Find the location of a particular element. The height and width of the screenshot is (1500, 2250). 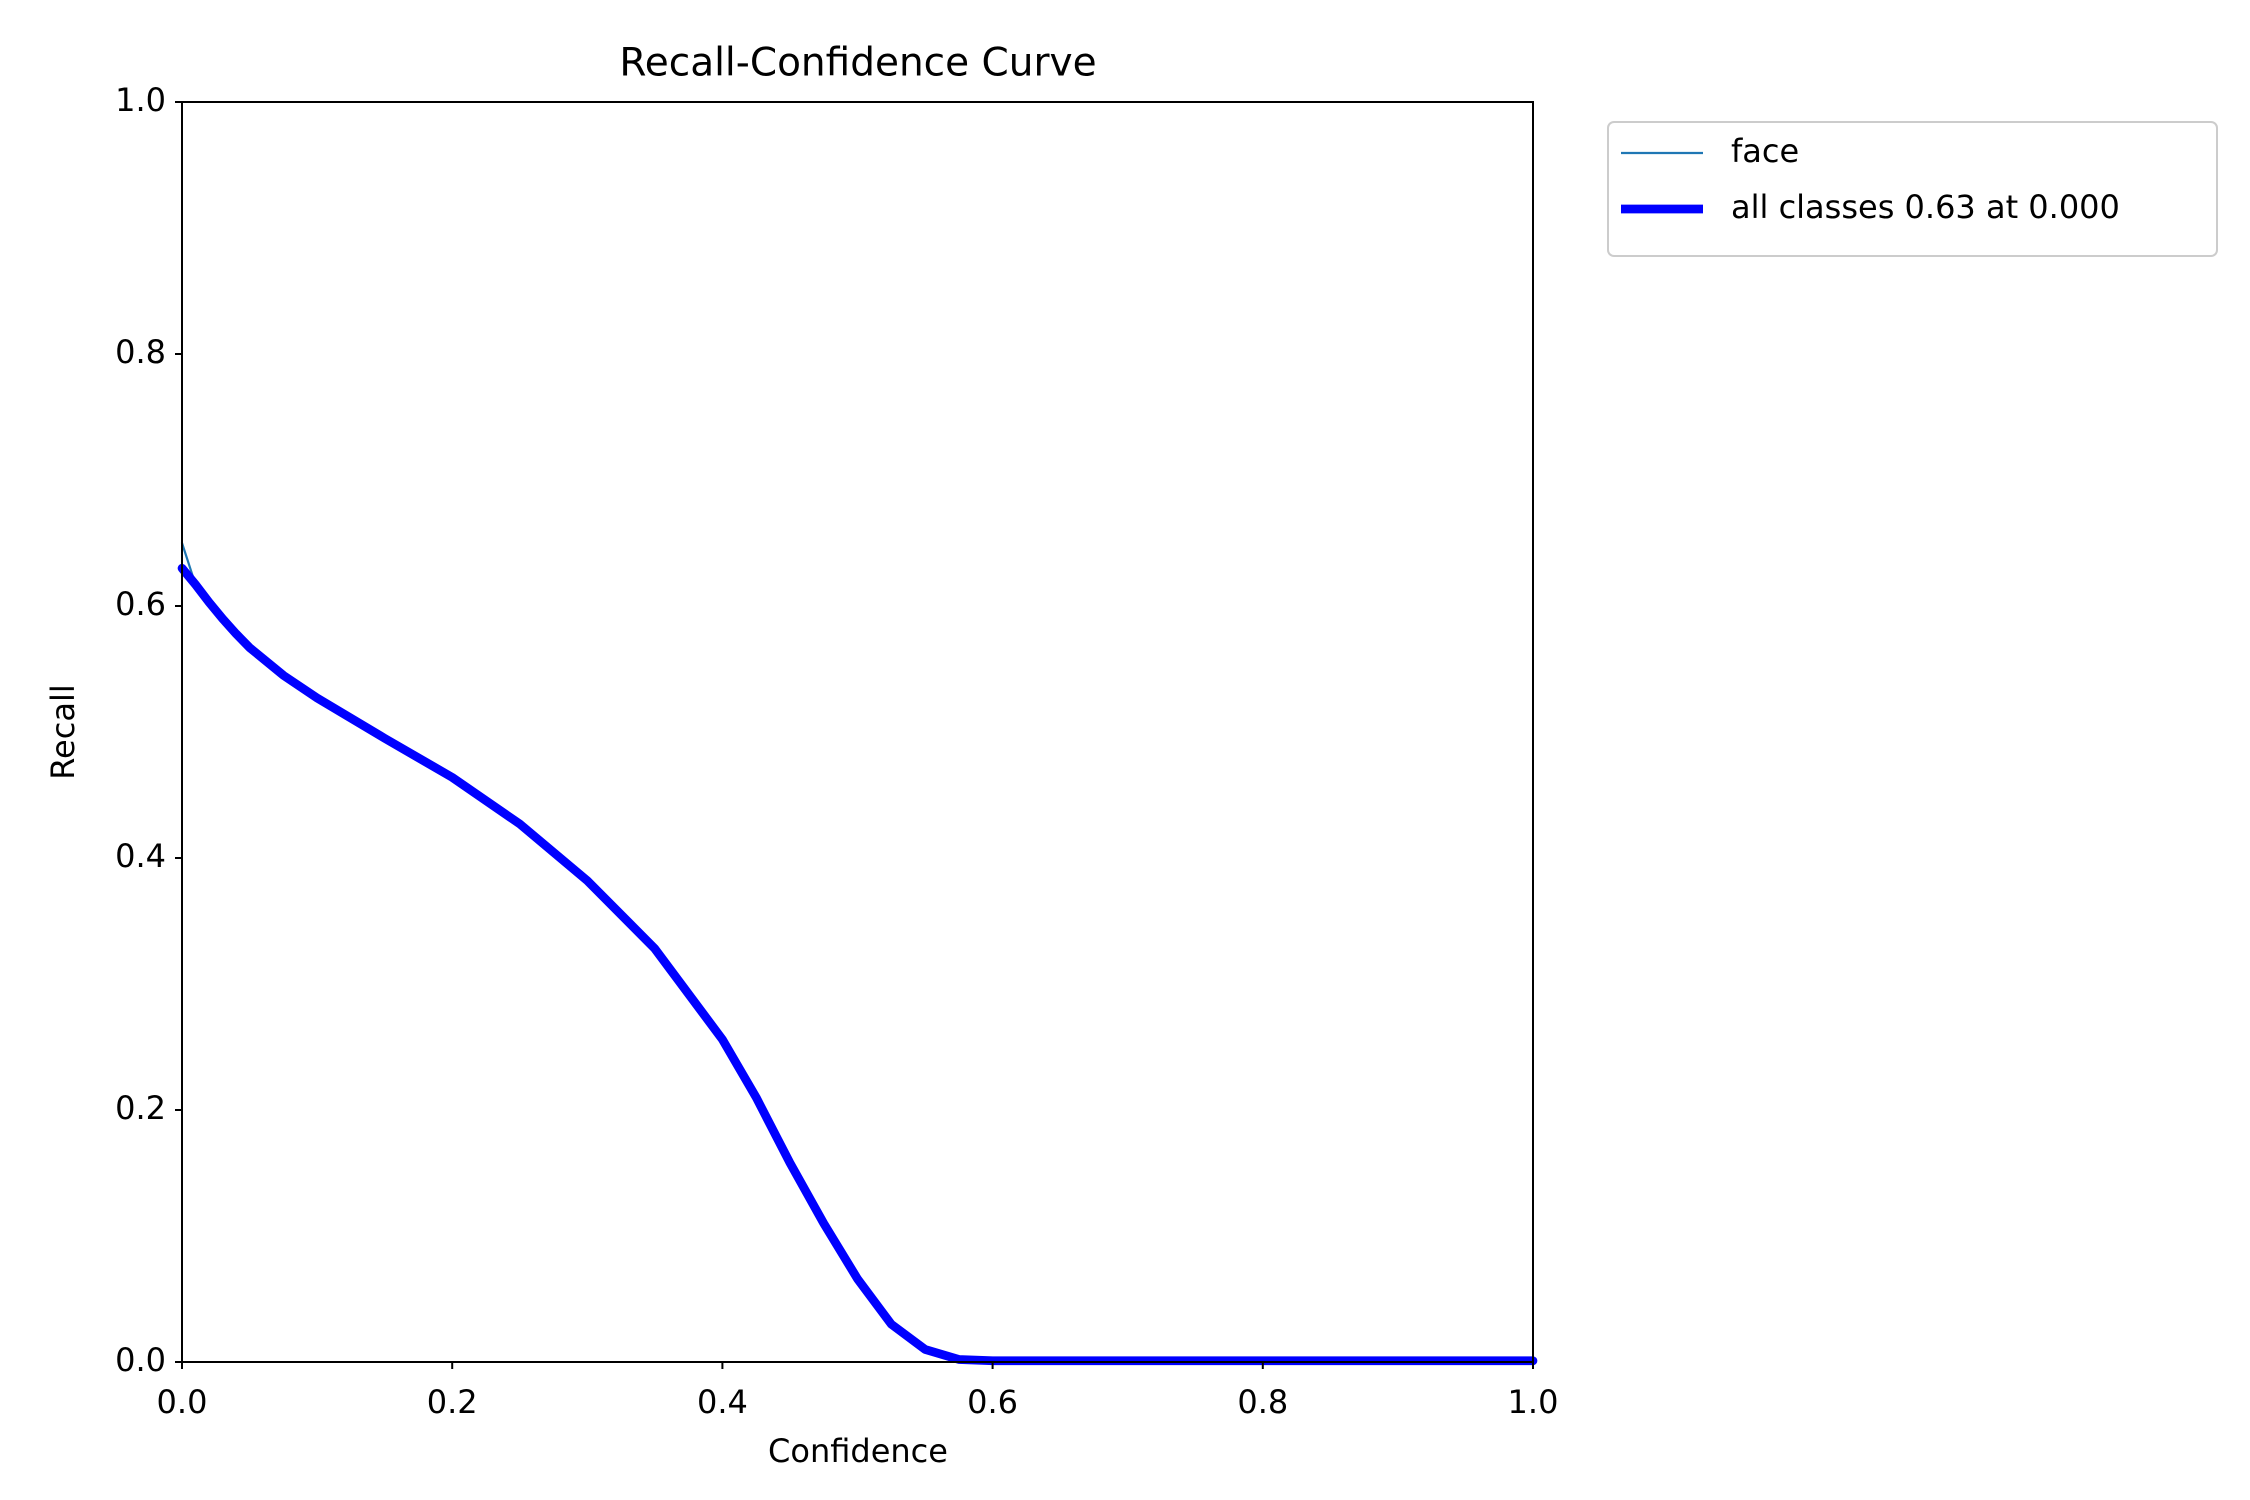

y-tick-label: 1.0 is located at coordinates (140, 100).